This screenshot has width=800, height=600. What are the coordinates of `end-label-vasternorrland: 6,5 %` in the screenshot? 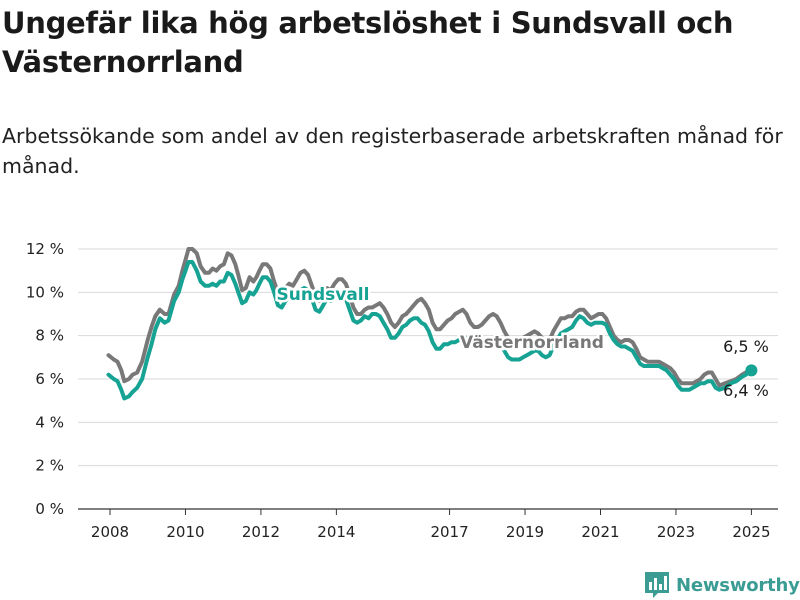 It's located at (746, 346).